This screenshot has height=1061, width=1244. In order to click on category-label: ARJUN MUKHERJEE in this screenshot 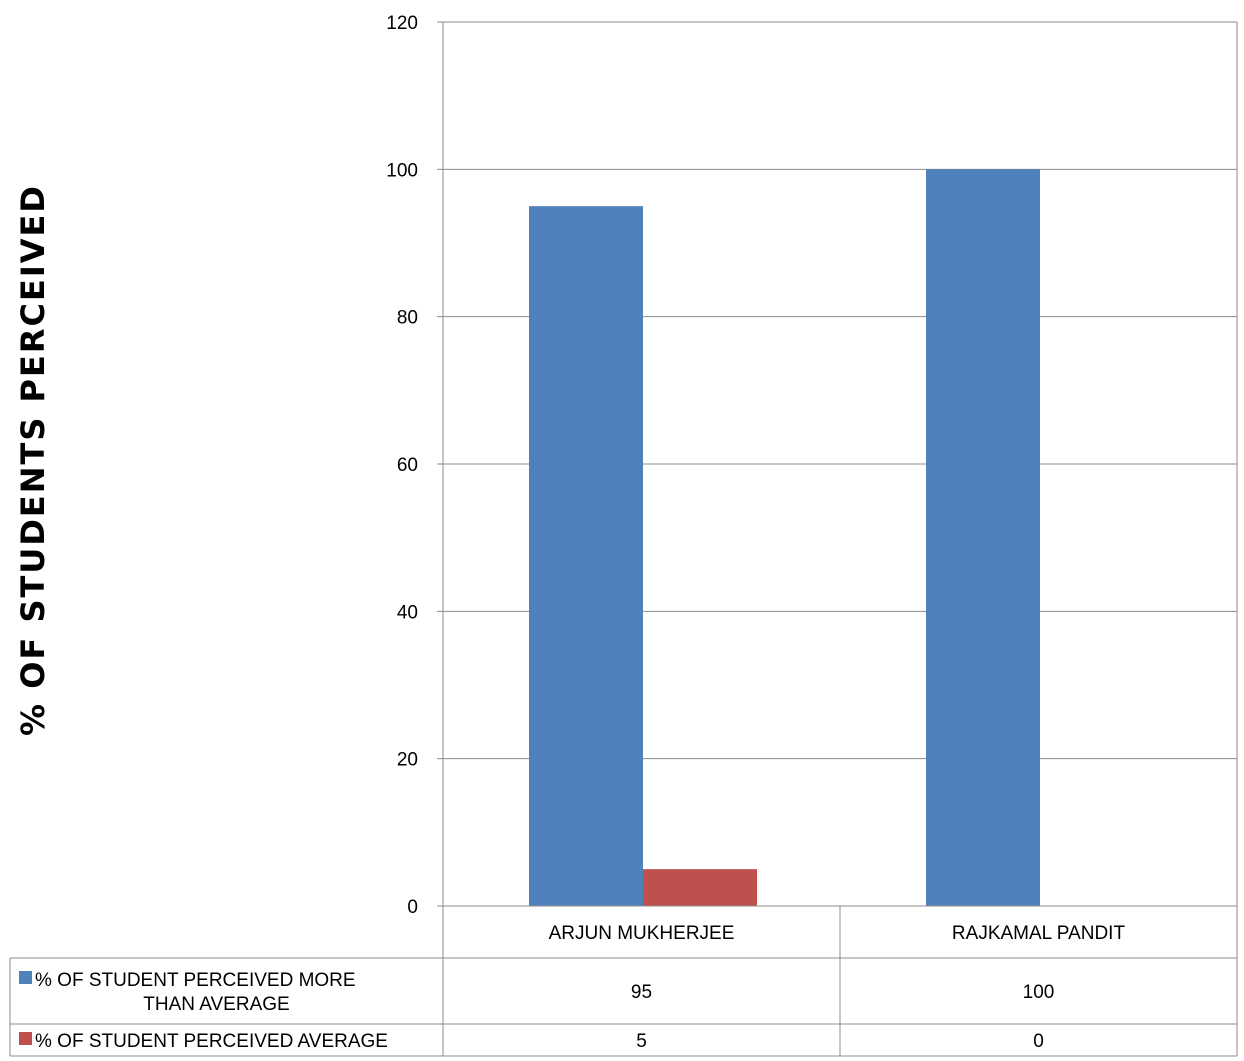, I will do `click(642, 933)`.